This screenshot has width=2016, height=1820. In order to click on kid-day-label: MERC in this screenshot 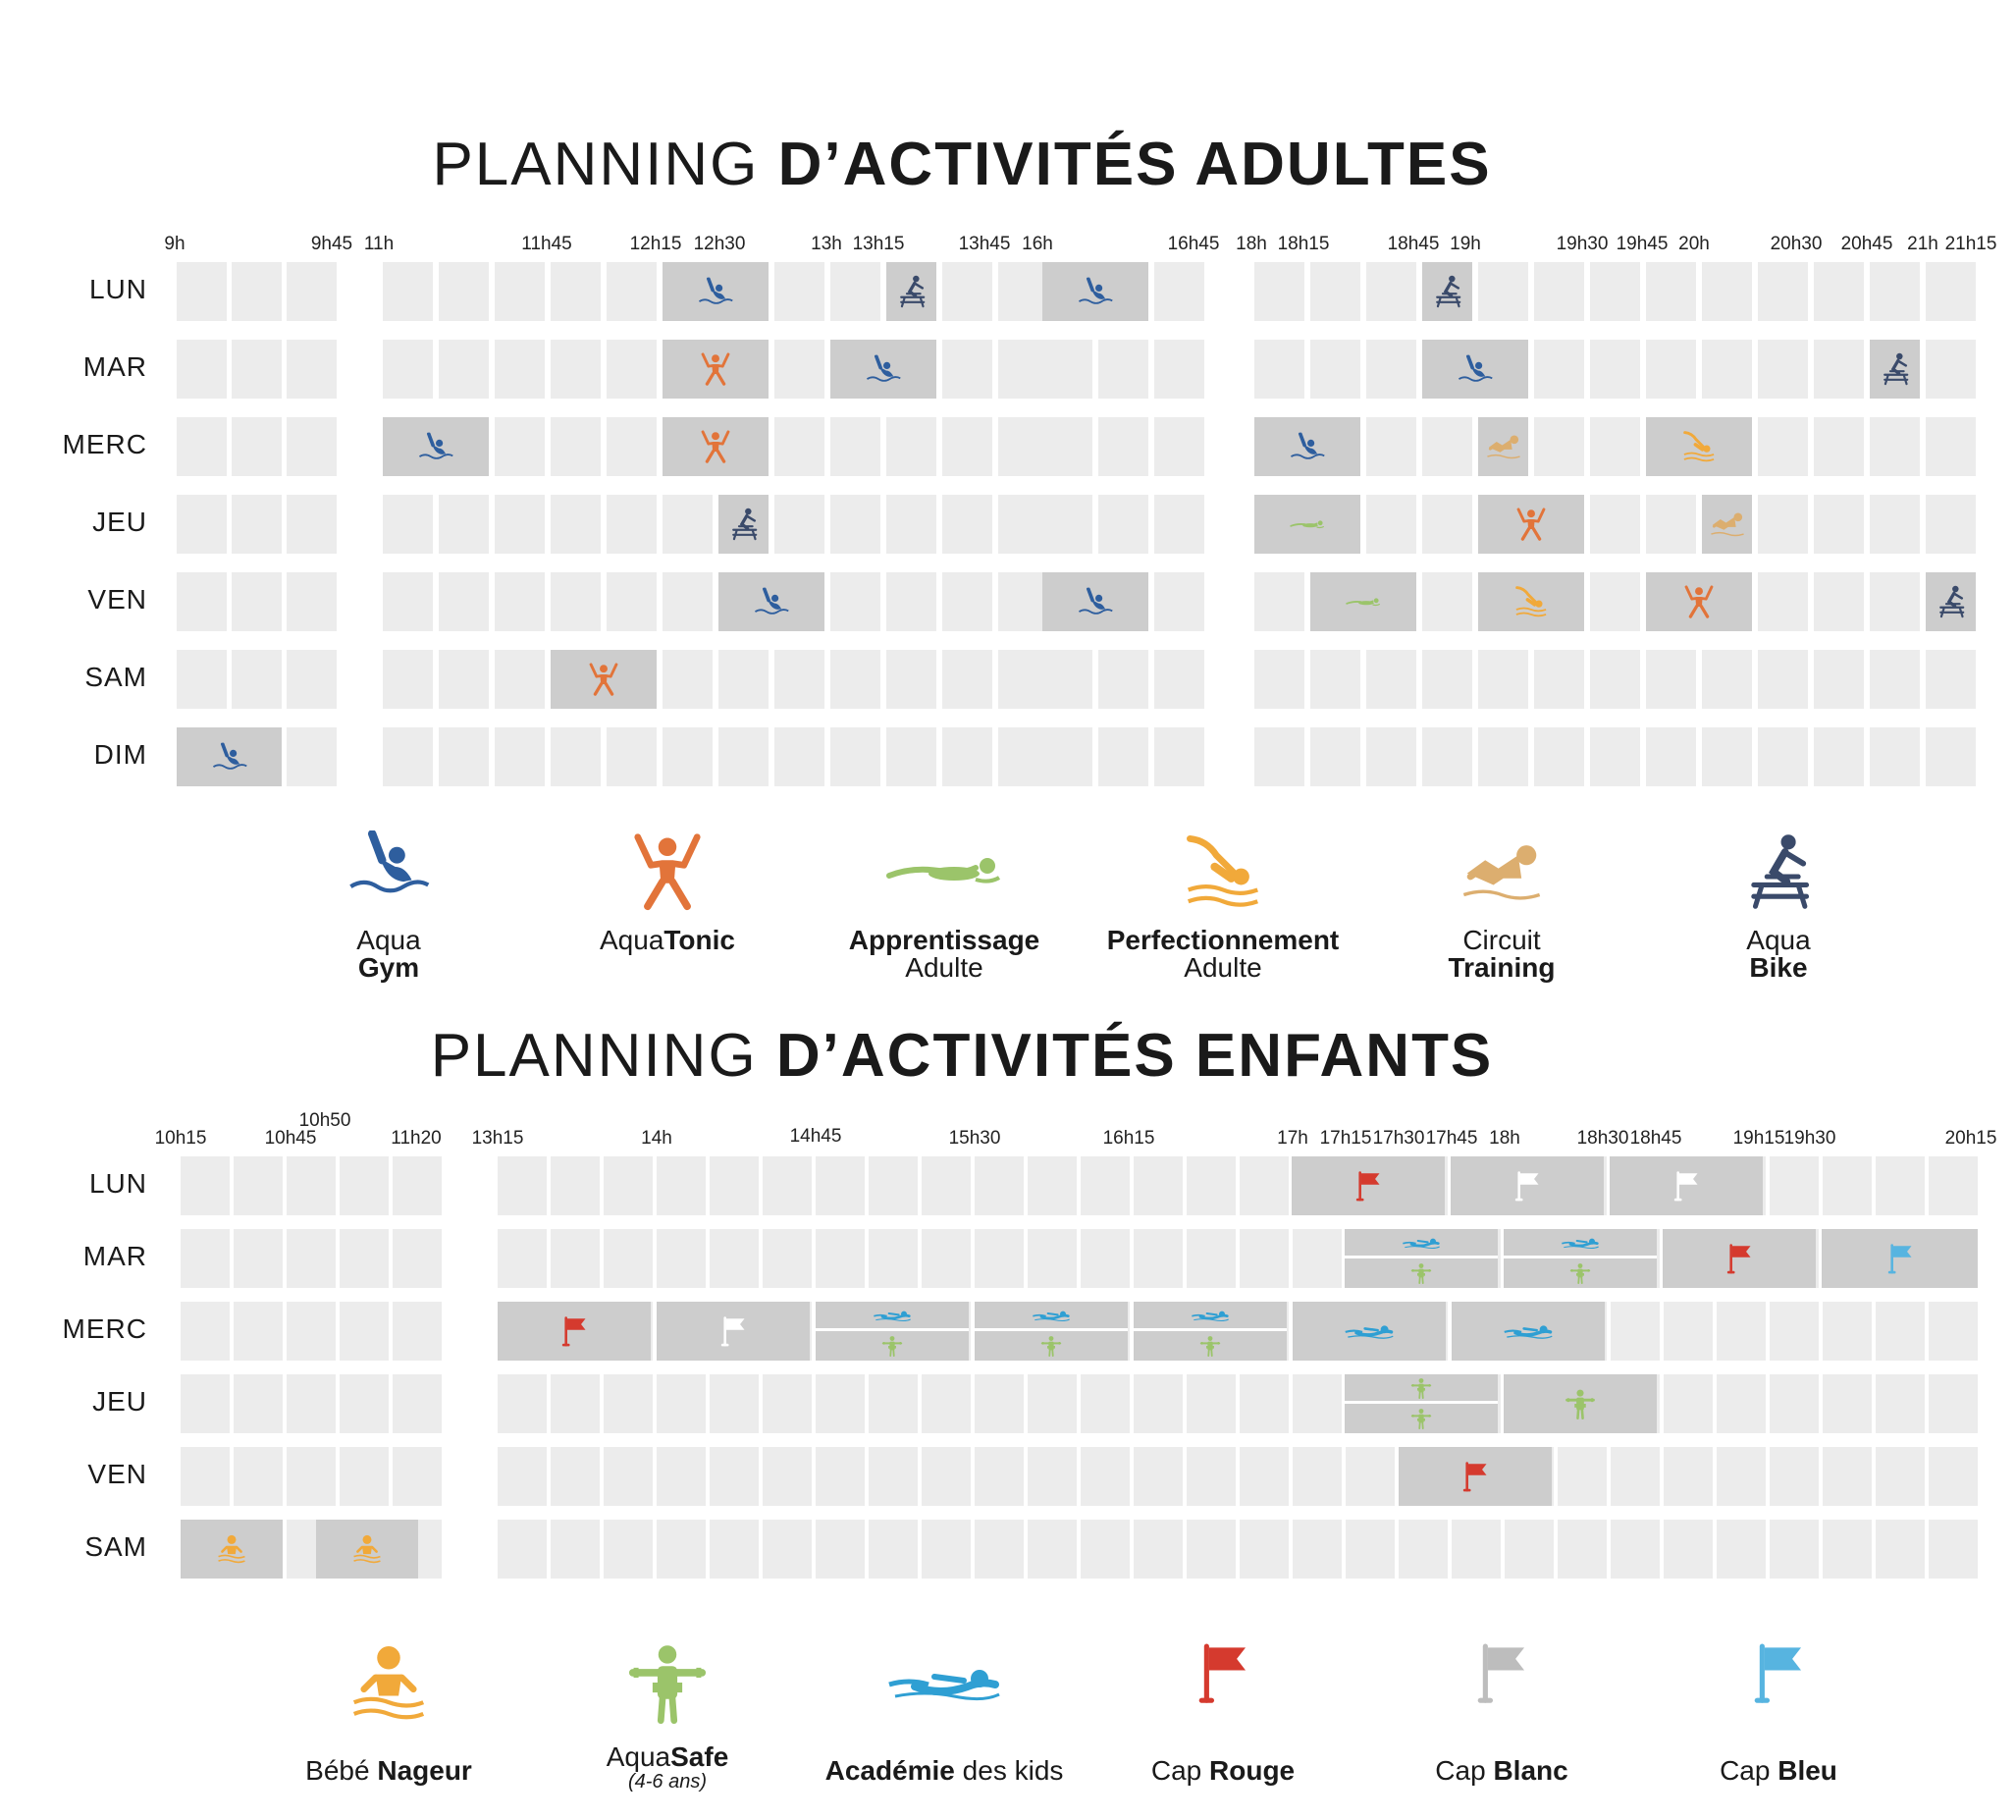, I will do `click(104, 1328)`.